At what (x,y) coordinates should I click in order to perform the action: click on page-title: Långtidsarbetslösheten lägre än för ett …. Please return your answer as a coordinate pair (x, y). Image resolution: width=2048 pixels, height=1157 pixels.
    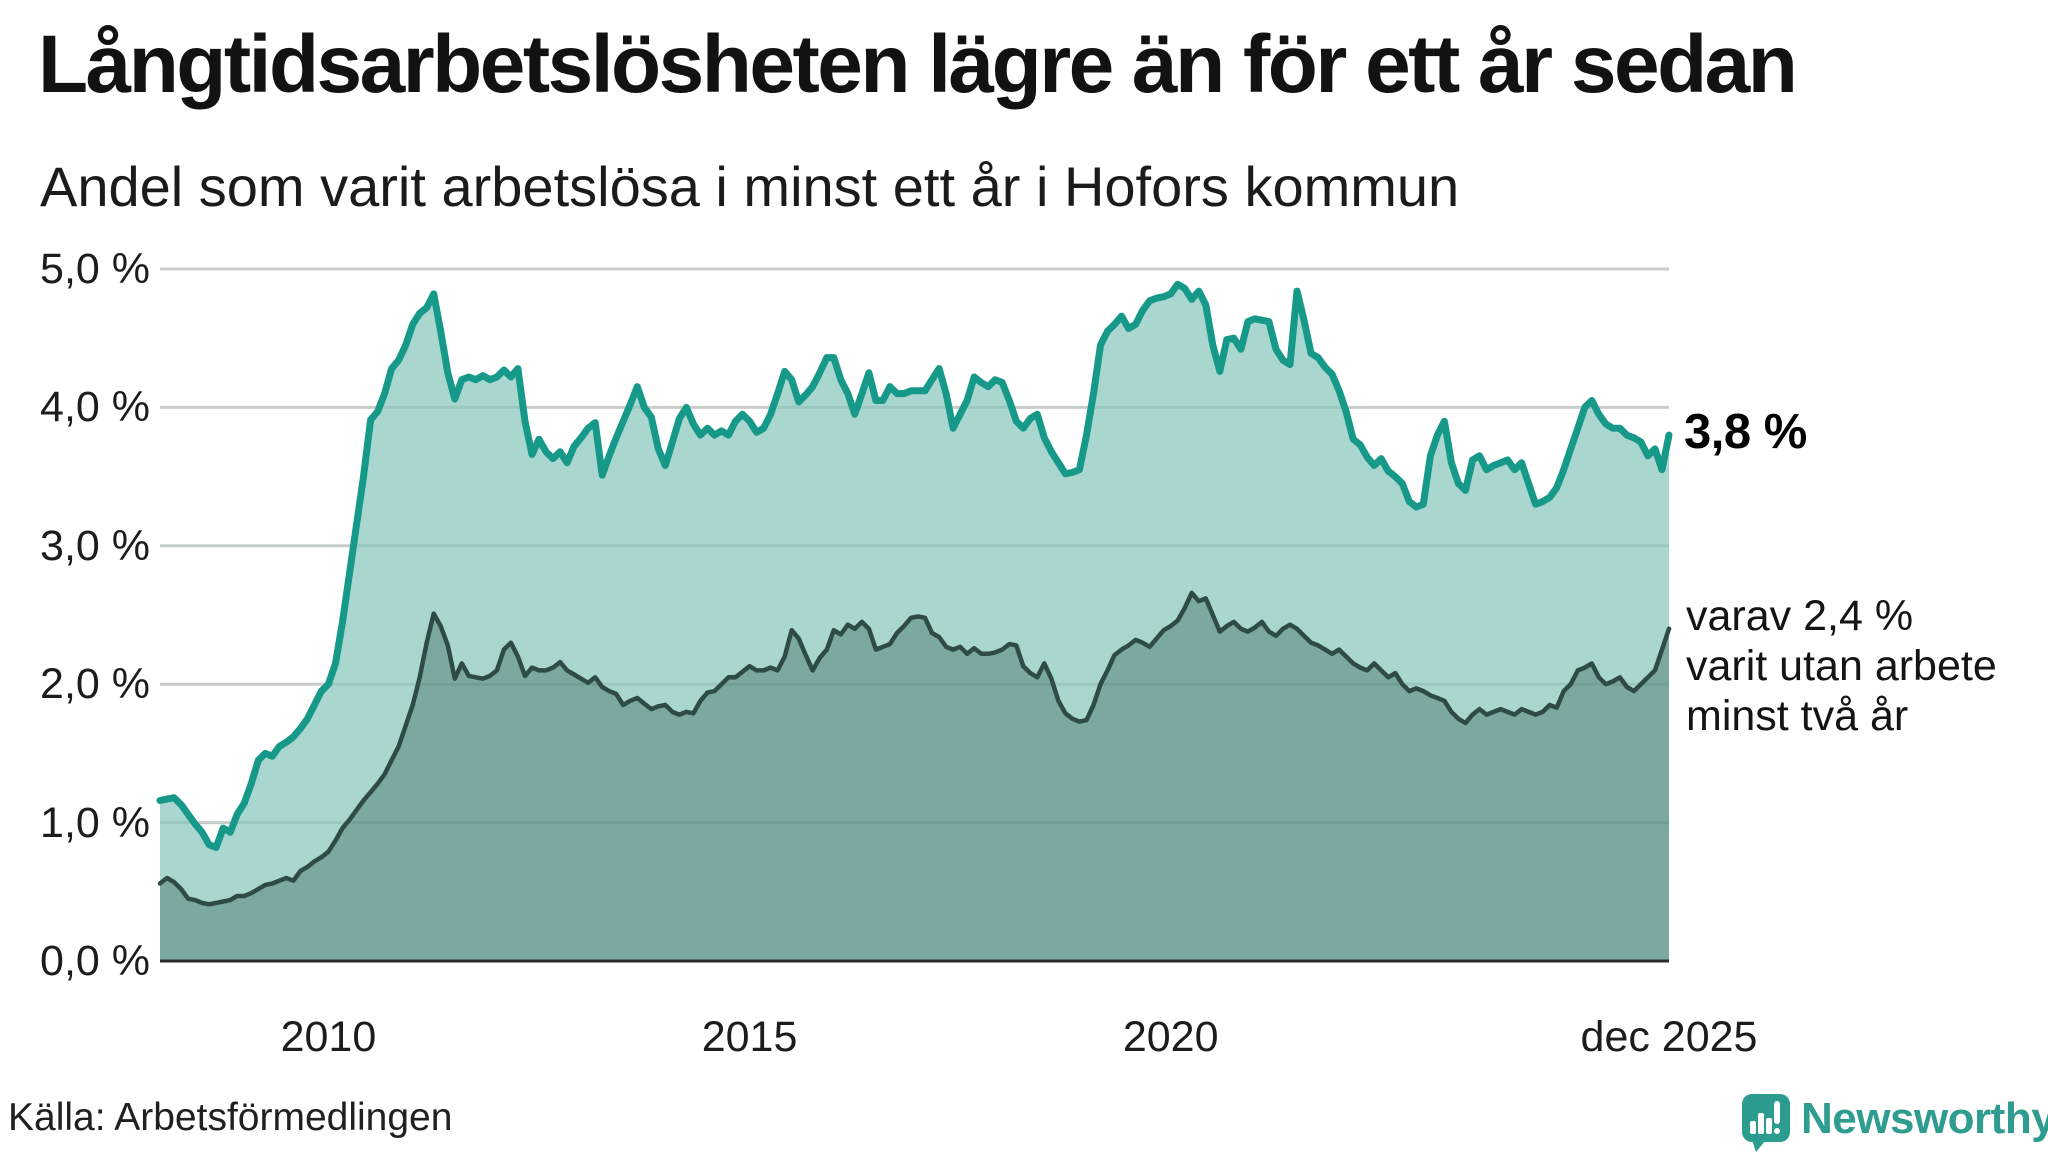
    Looking at the image, I should click on (918, 64).